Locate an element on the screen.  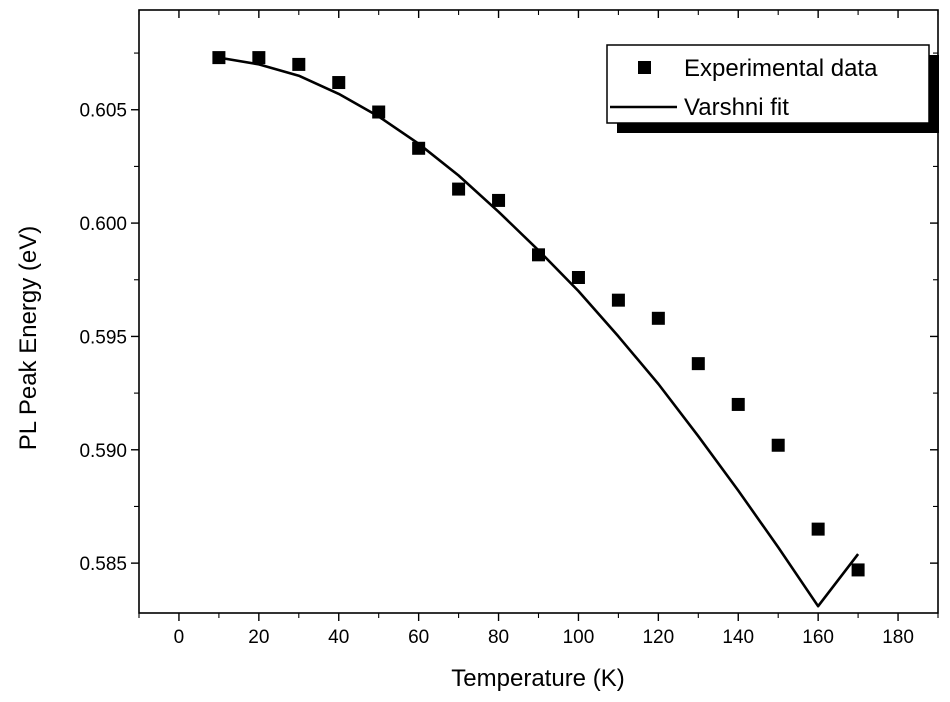
legend-box is located at coordinates (768, 84).